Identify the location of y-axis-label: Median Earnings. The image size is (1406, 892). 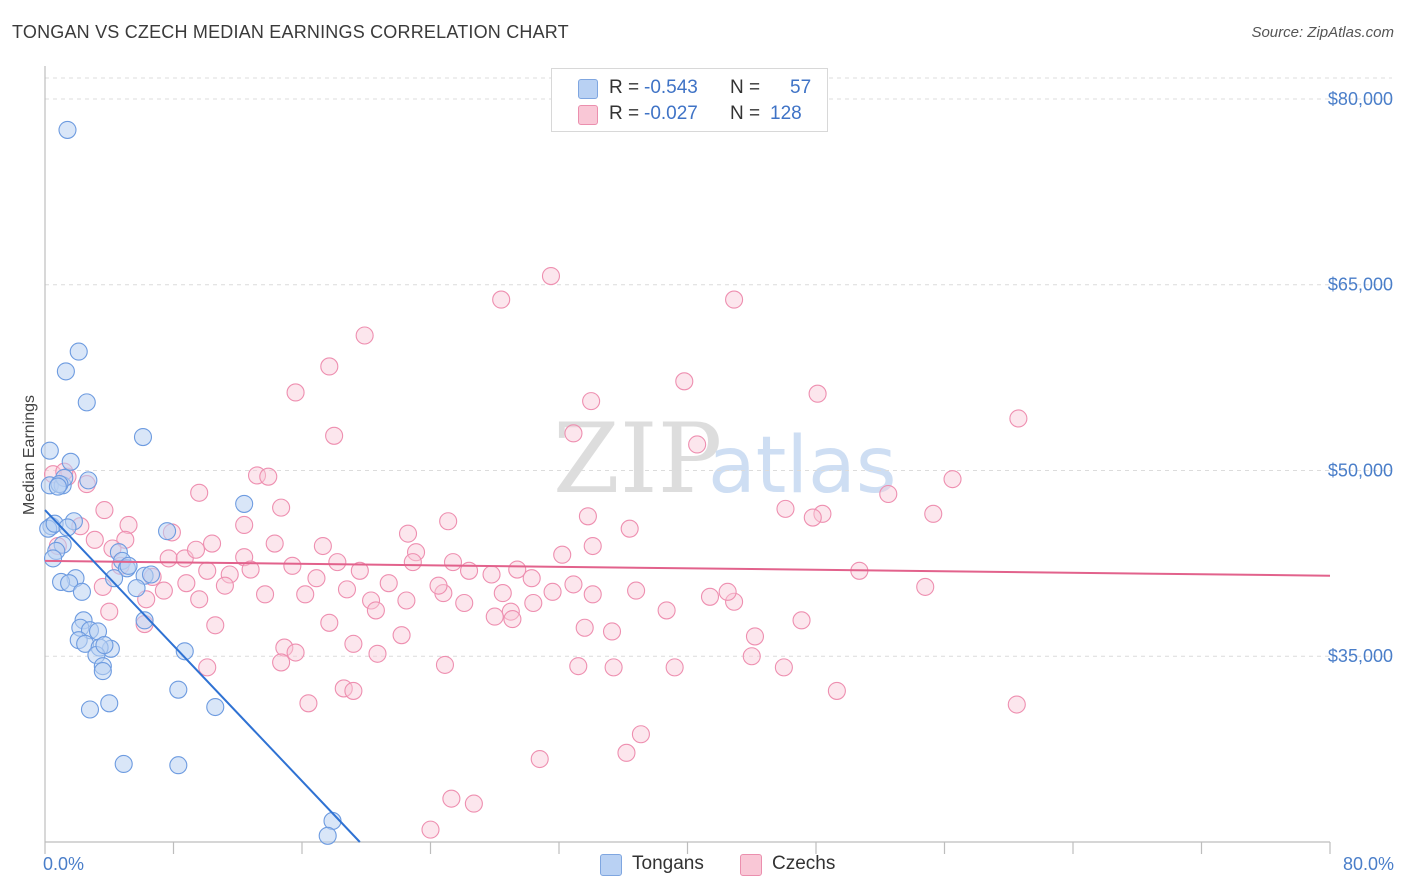
(29, 455).